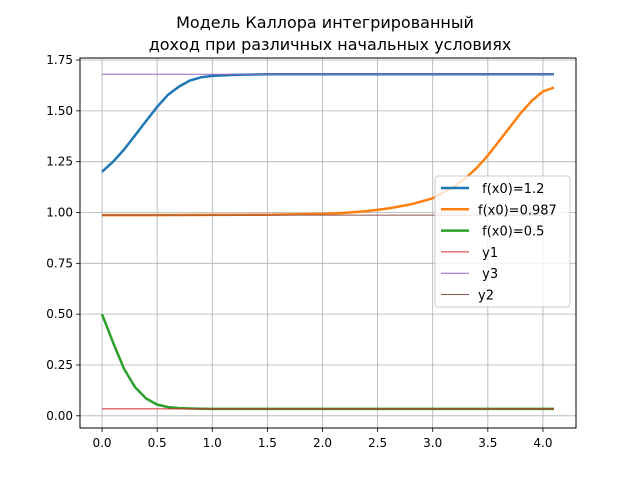 The image size is (640, 480). I want to click on y-tick-label: 1.50, so click(59, 111).